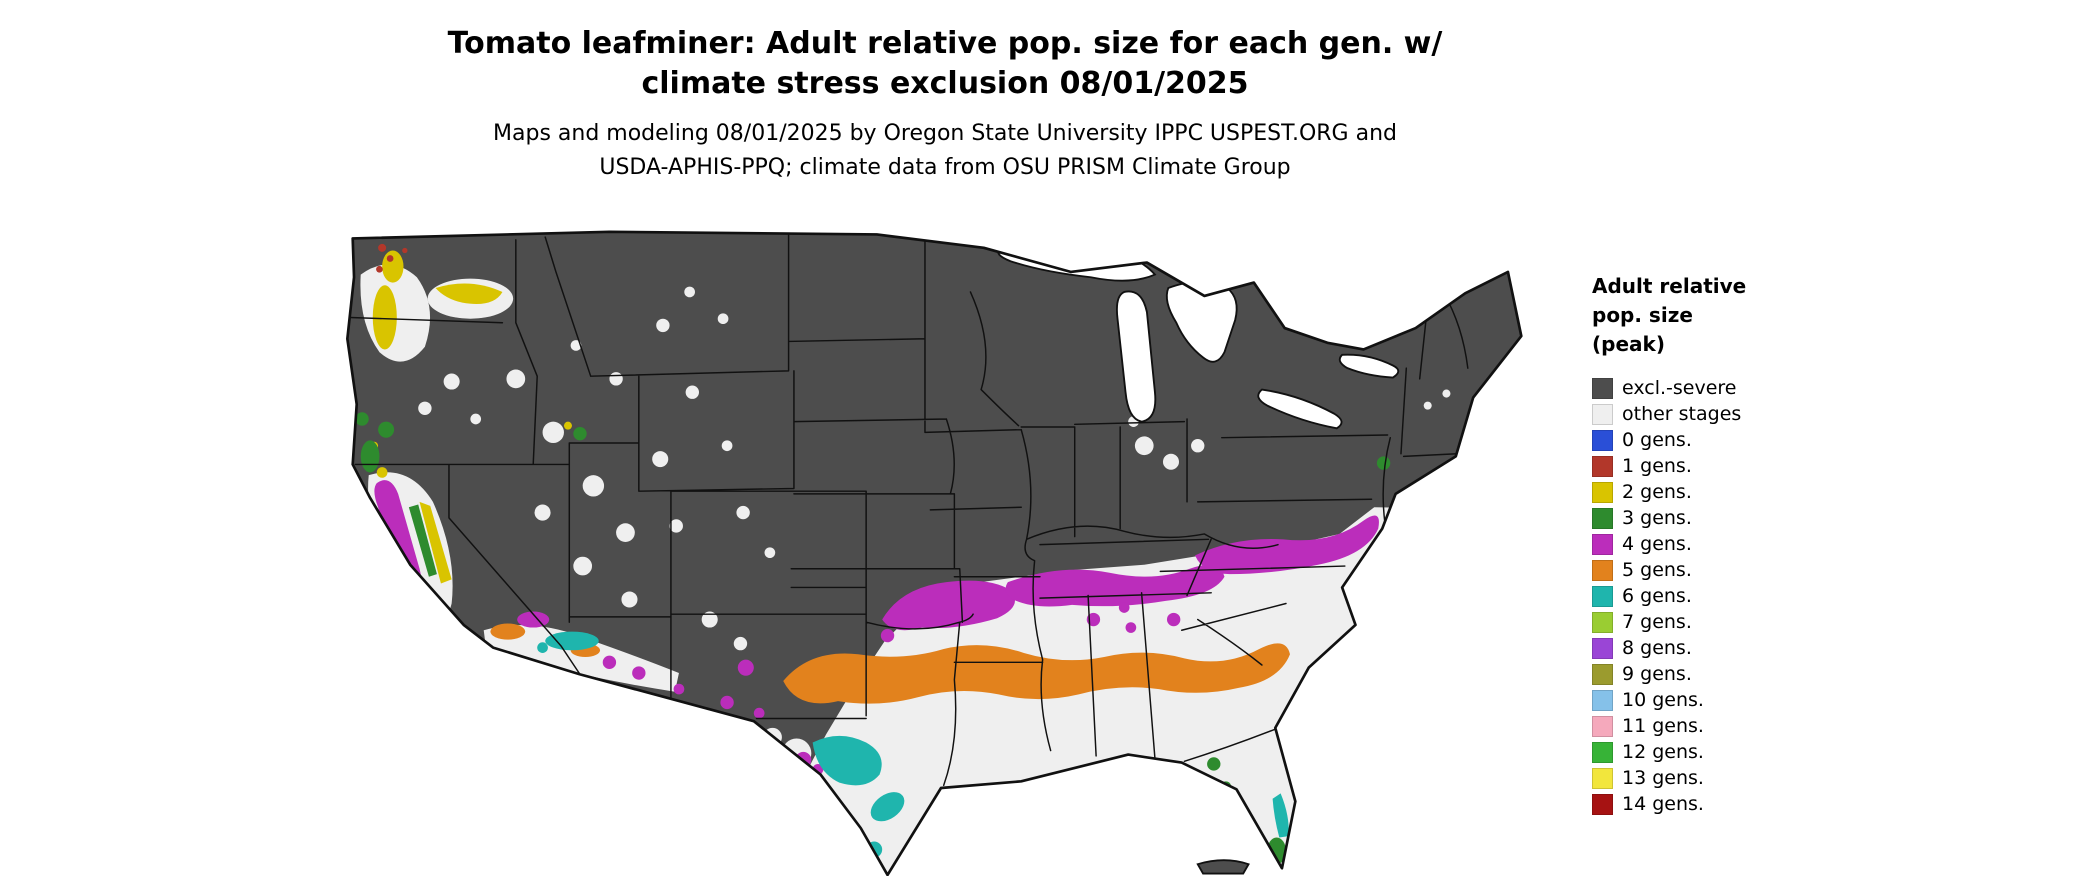  Describe the element at coordinates (1602, 804) in the screenshot. I see `legend-swatch-14-gens` at that location.